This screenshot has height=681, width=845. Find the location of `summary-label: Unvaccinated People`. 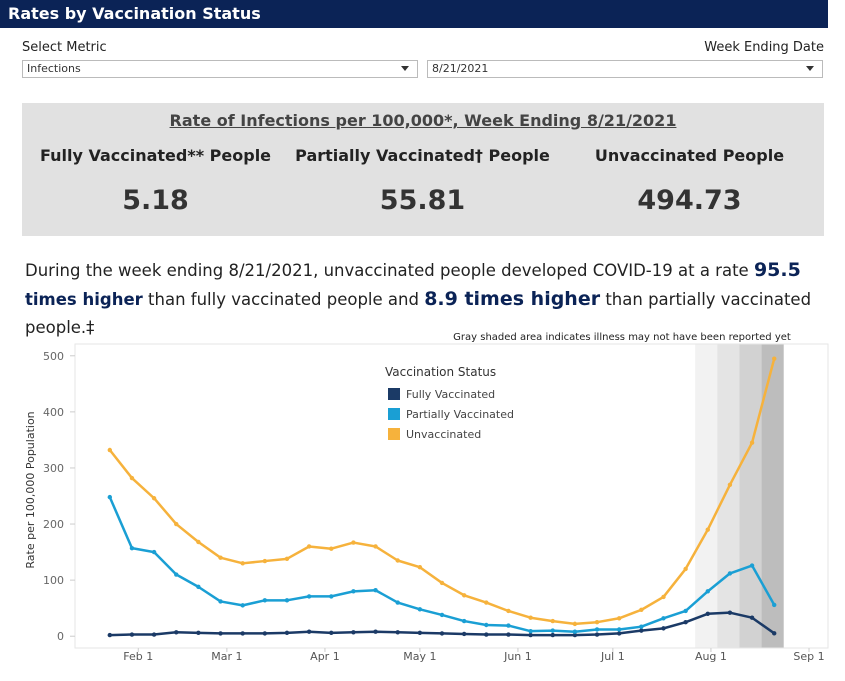

summary-label: Unvaccinated People is located at coordinates (689, 155).